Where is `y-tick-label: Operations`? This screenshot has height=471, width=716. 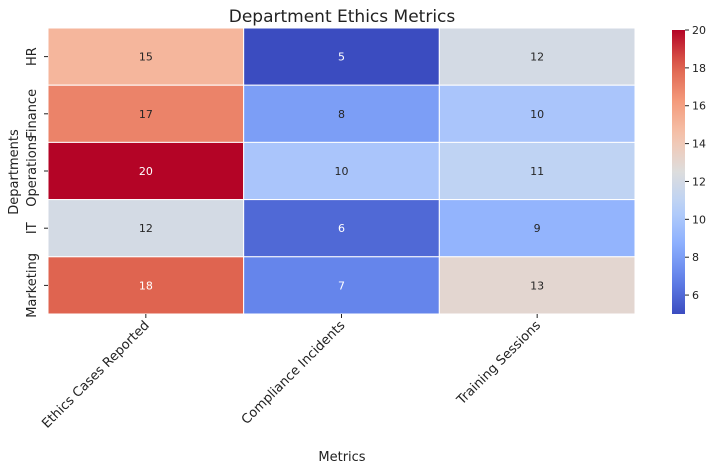
y-tick-label: Operations is located at coordinates (32, 171).